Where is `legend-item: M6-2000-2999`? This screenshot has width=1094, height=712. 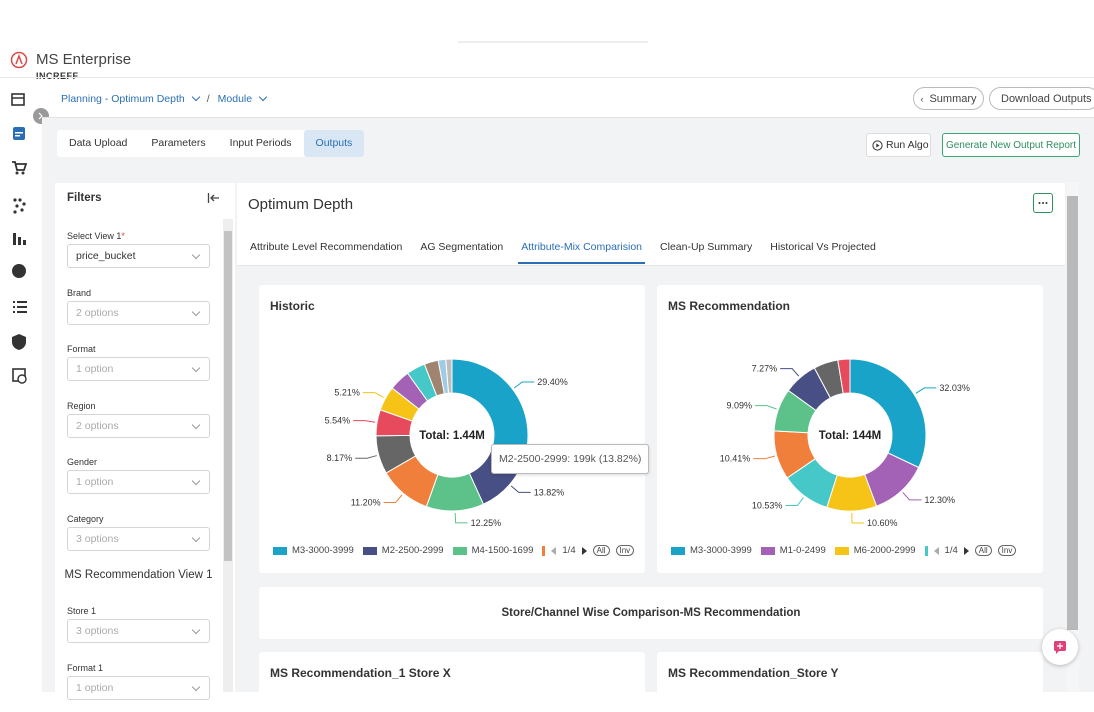
legend-item: M6-2000-2999 is located at coordinates (875, 550).